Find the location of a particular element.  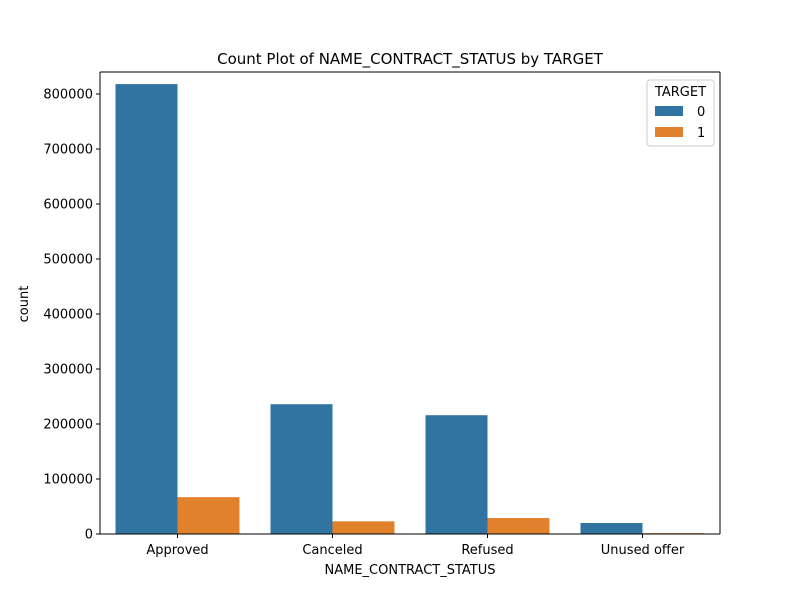

x-axis-label: NAME_CONTRACT_STATUS is located at coordinates (410, 570).